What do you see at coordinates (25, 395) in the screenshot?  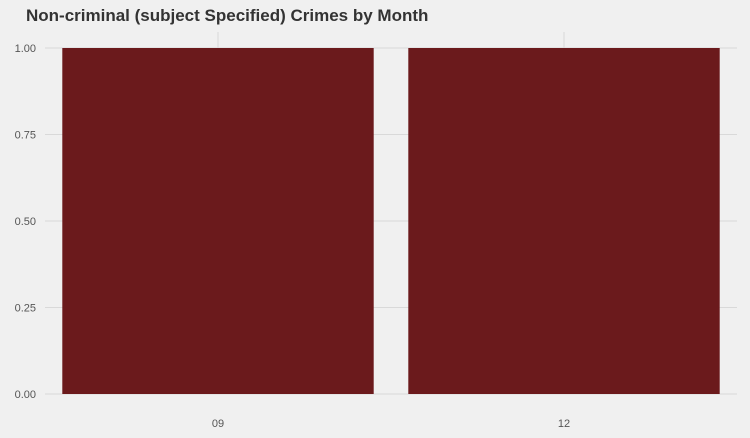 I see `y-tick-label: 0.00` at bounding box center [25, 395].